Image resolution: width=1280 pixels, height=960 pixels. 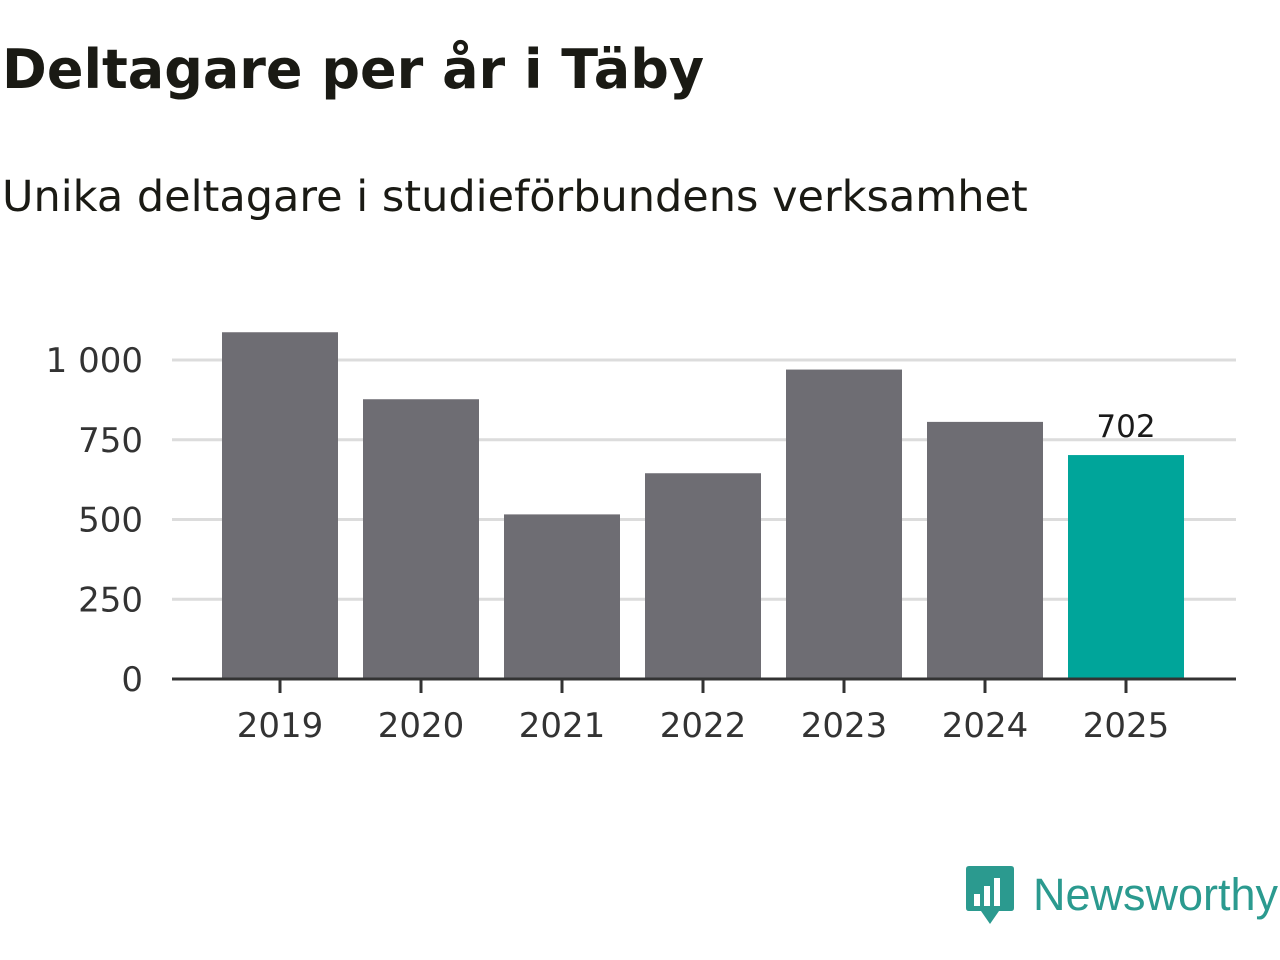 I want to click on newsworthy-logo-icon, so click(x=990, y=895).